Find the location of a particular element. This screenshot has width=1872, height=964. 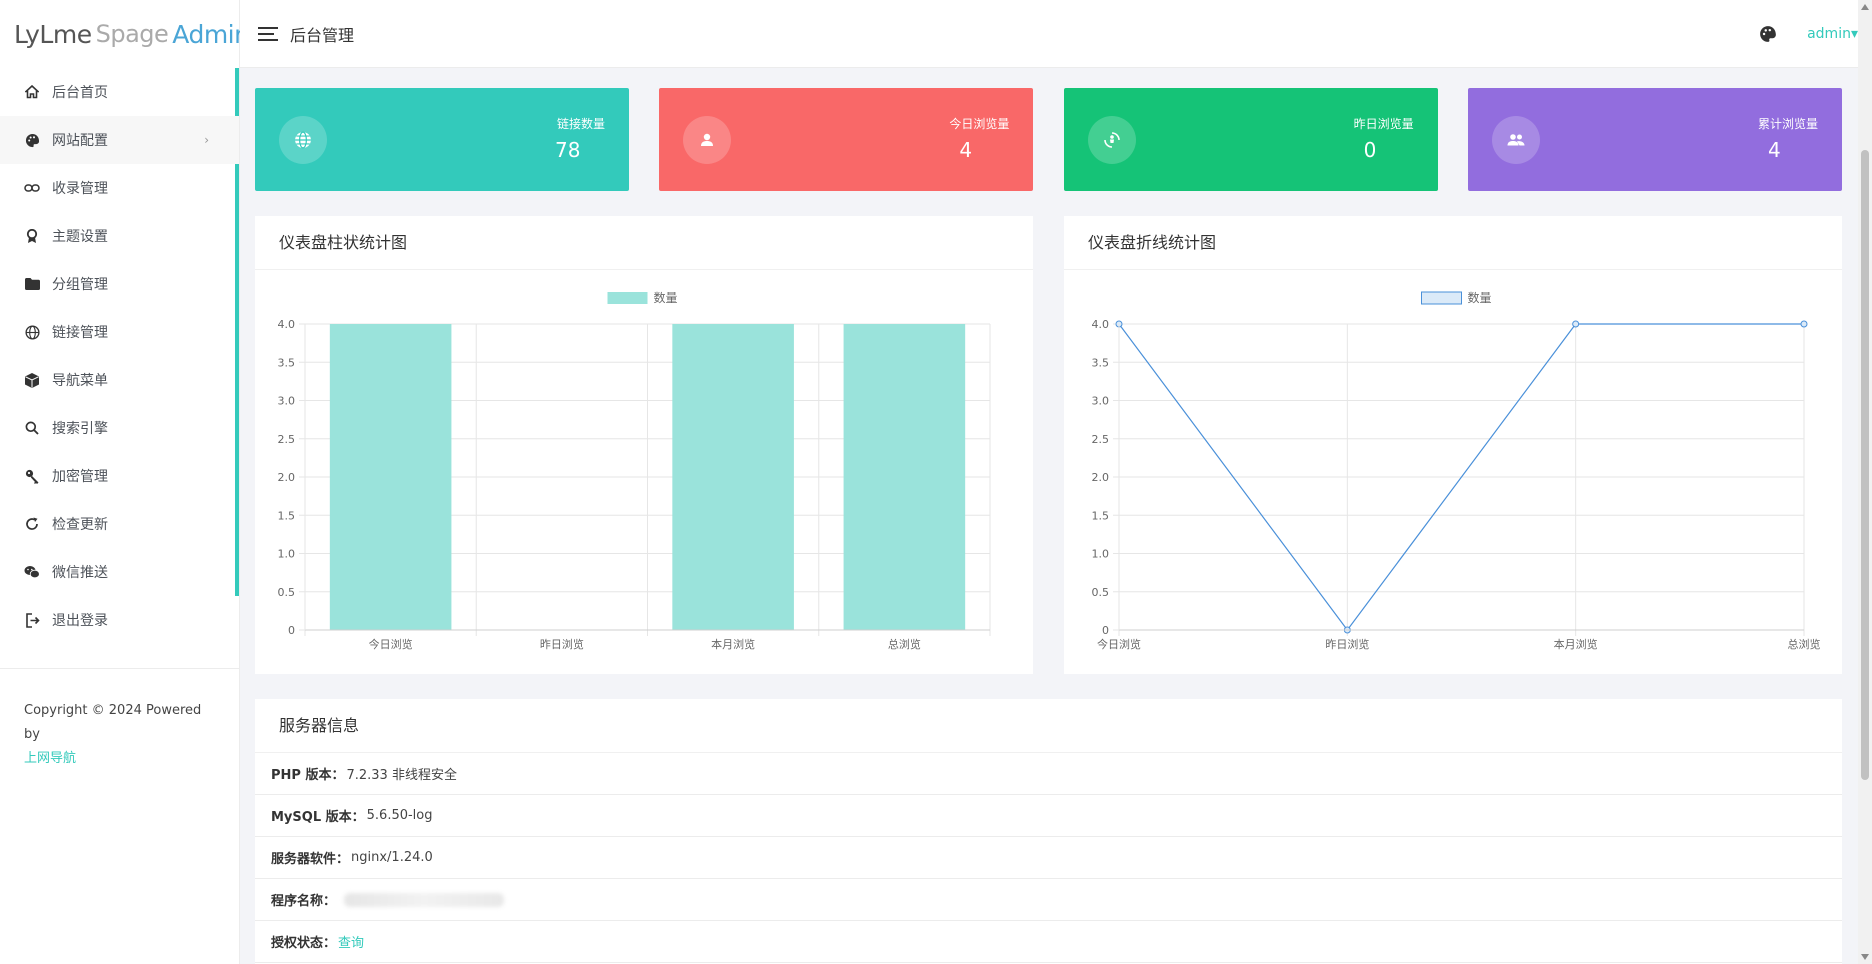

page-scrollbar is located at coordinates (1865, 482).